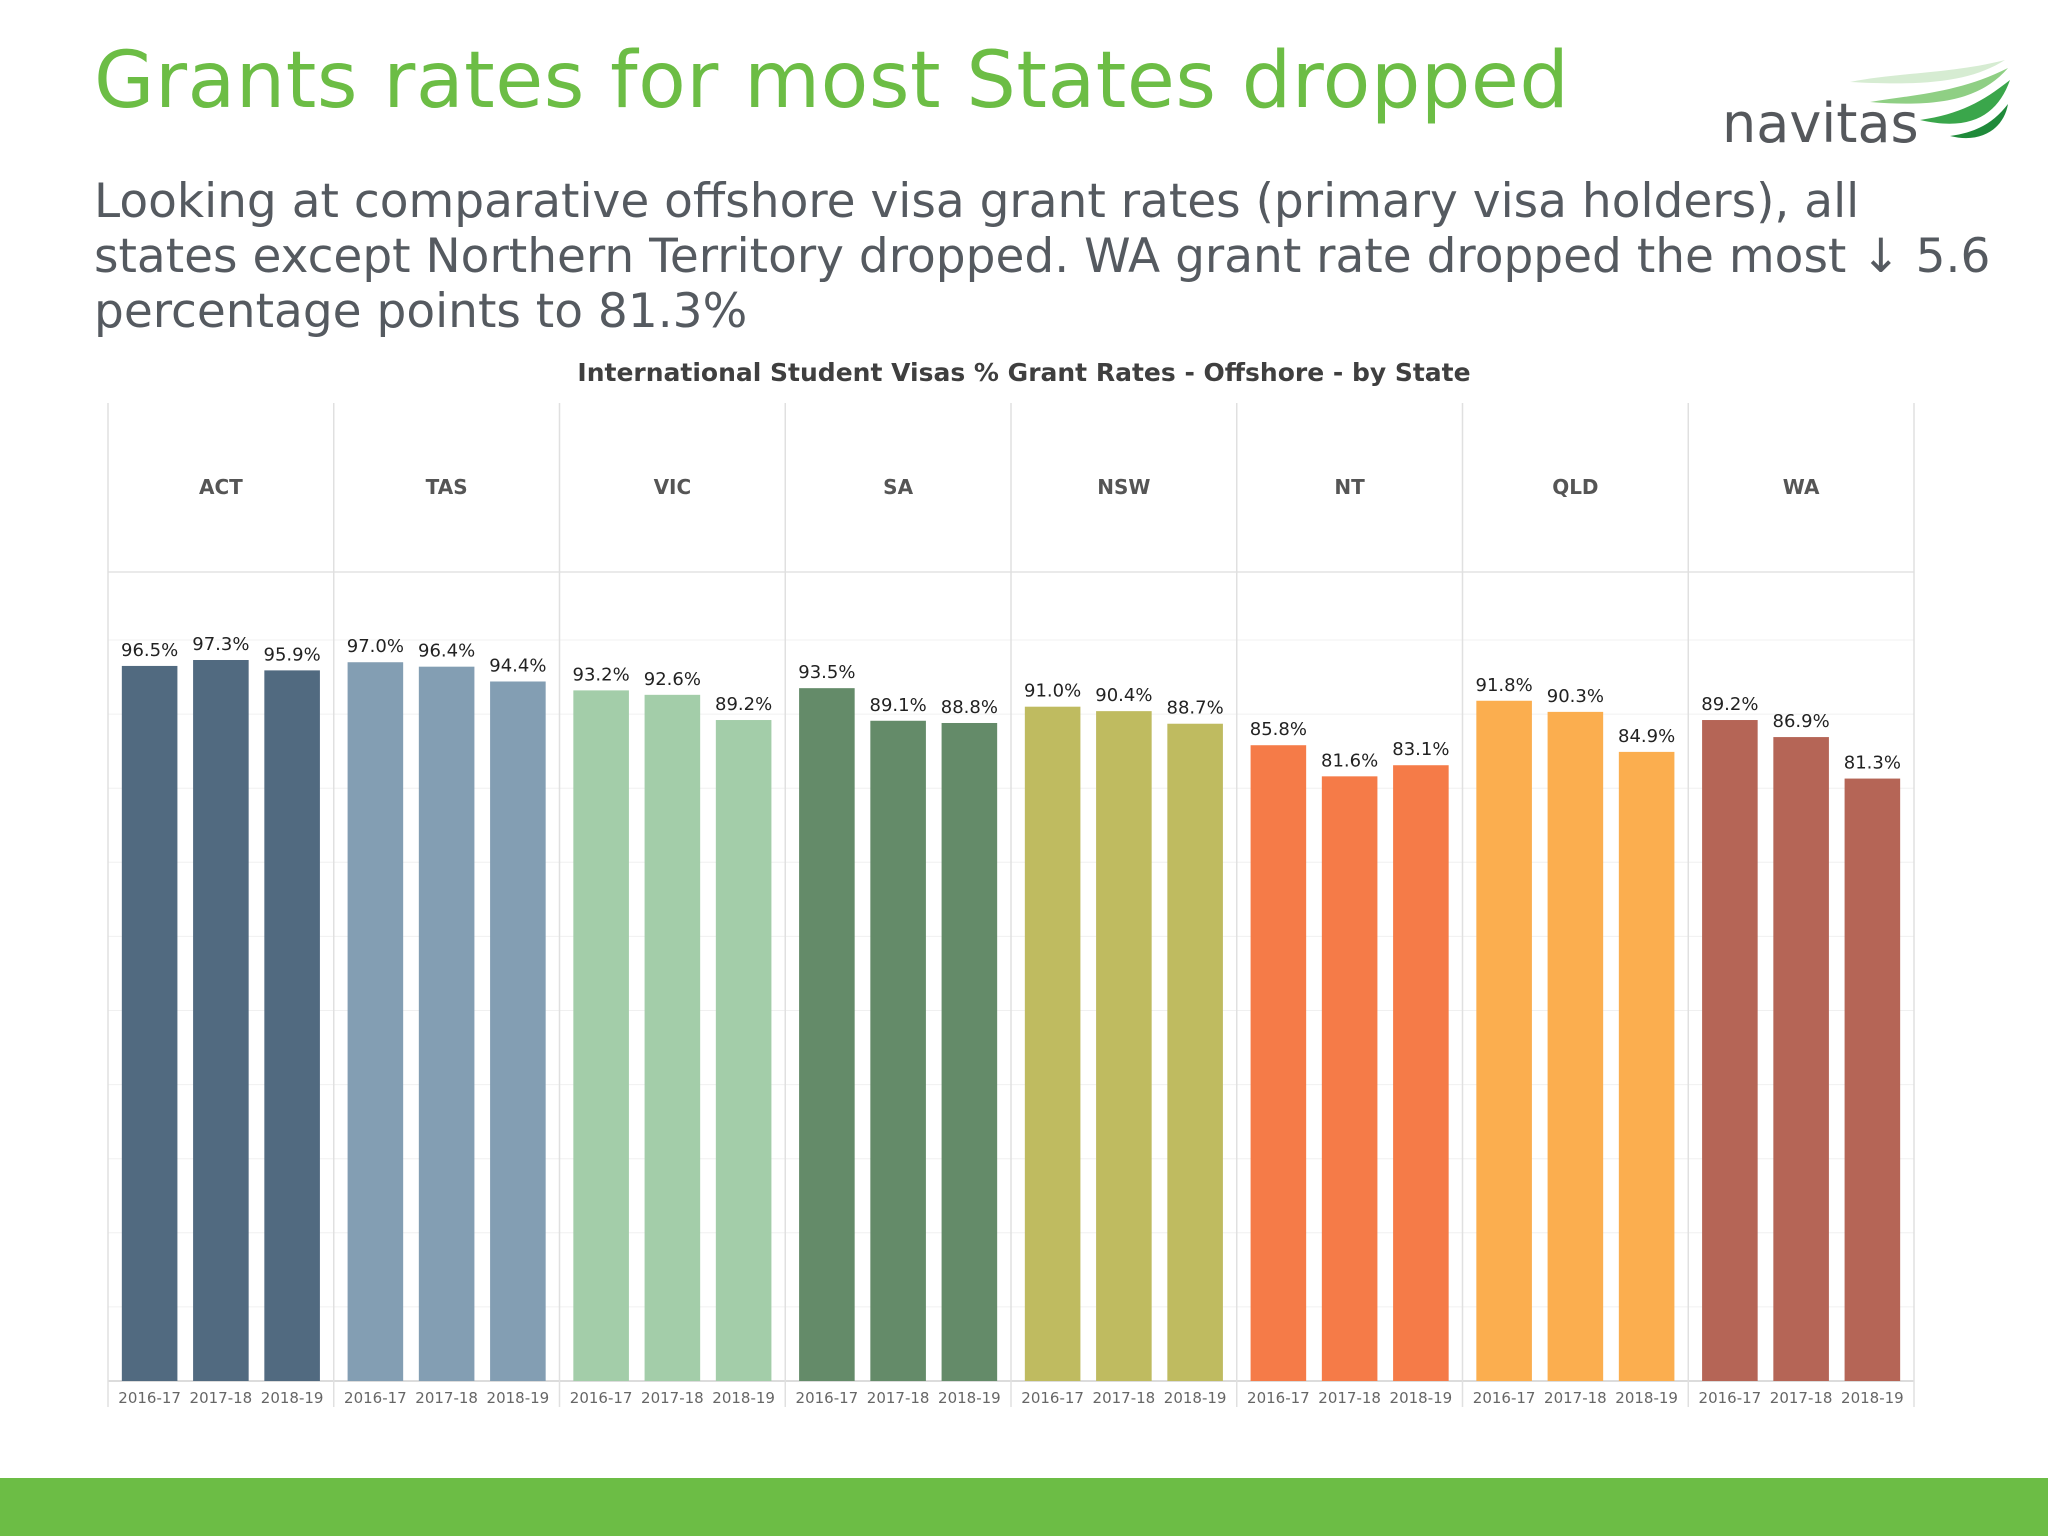 Image resolution: width=2048 pixels, height=1536 pixels. Describe the element at coordinates (1024, 1507) in the screenshot. I see `footer-bar` at that location.